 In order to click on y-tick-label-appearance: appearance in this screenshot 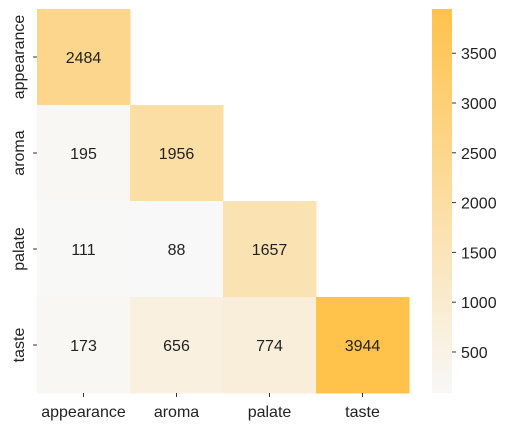, I will do `click(19, 57)`.